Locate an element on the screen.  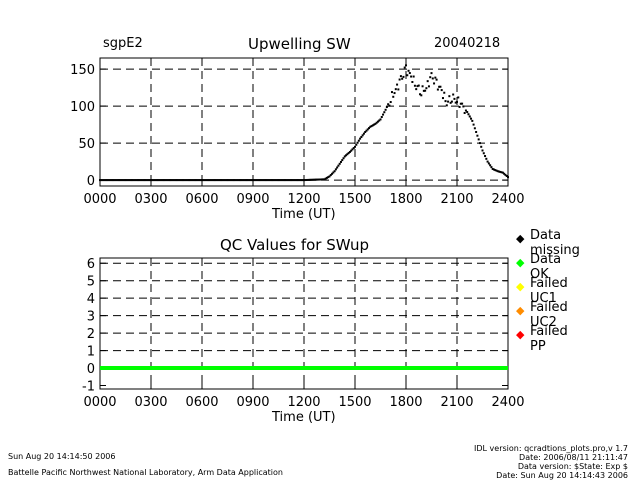
legend-label: Data missing is located at coordinates (555, 243).